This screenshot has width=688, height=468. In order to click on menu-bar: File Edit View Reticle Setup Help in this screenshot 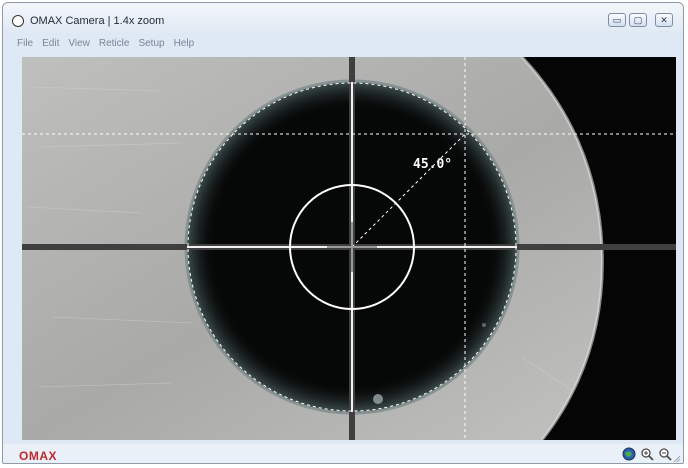, I will do `click(105, 46)`.